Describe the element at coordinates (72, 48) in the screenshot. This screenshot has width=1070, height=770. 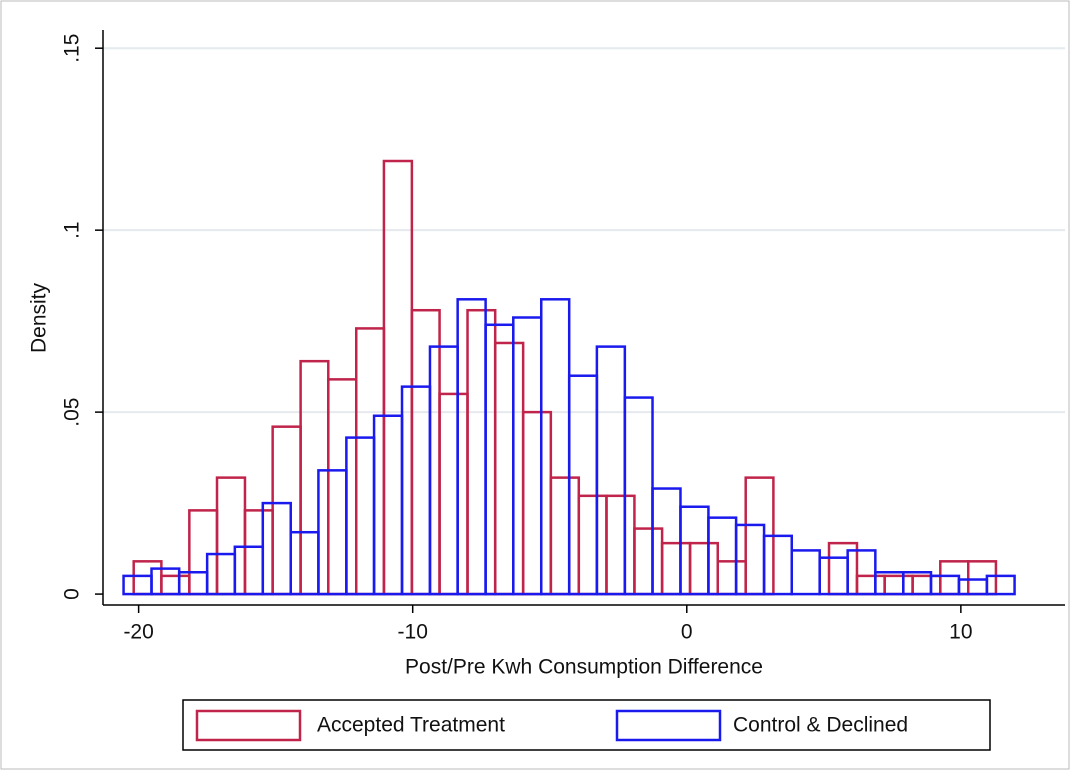
I see `y-tick-label: .15` at that location.